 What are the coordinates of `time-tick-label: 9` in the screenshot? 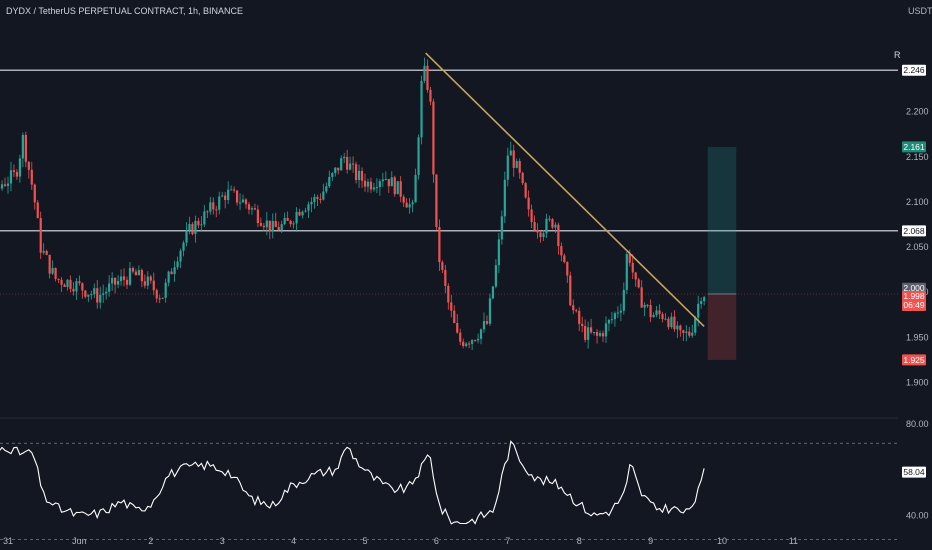 It's located at (650, 541).